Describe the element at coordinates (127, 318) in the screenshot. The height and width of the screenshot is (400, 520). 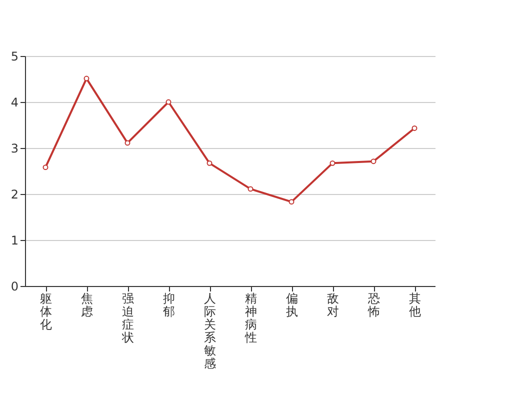
I see `x-tick-label: 强迫症状` at that location.